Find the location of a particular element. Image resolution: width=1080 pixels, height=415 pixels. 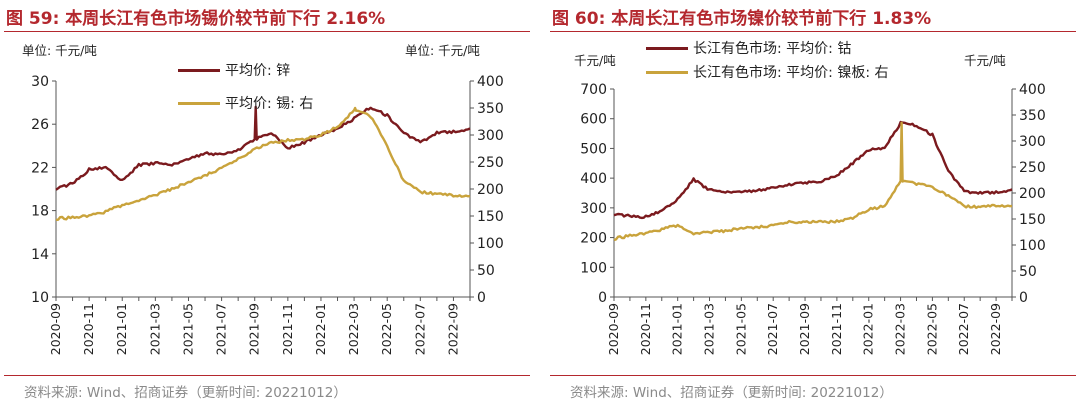

left-y-tick-label: 200 is located at coordinates (593, 239).